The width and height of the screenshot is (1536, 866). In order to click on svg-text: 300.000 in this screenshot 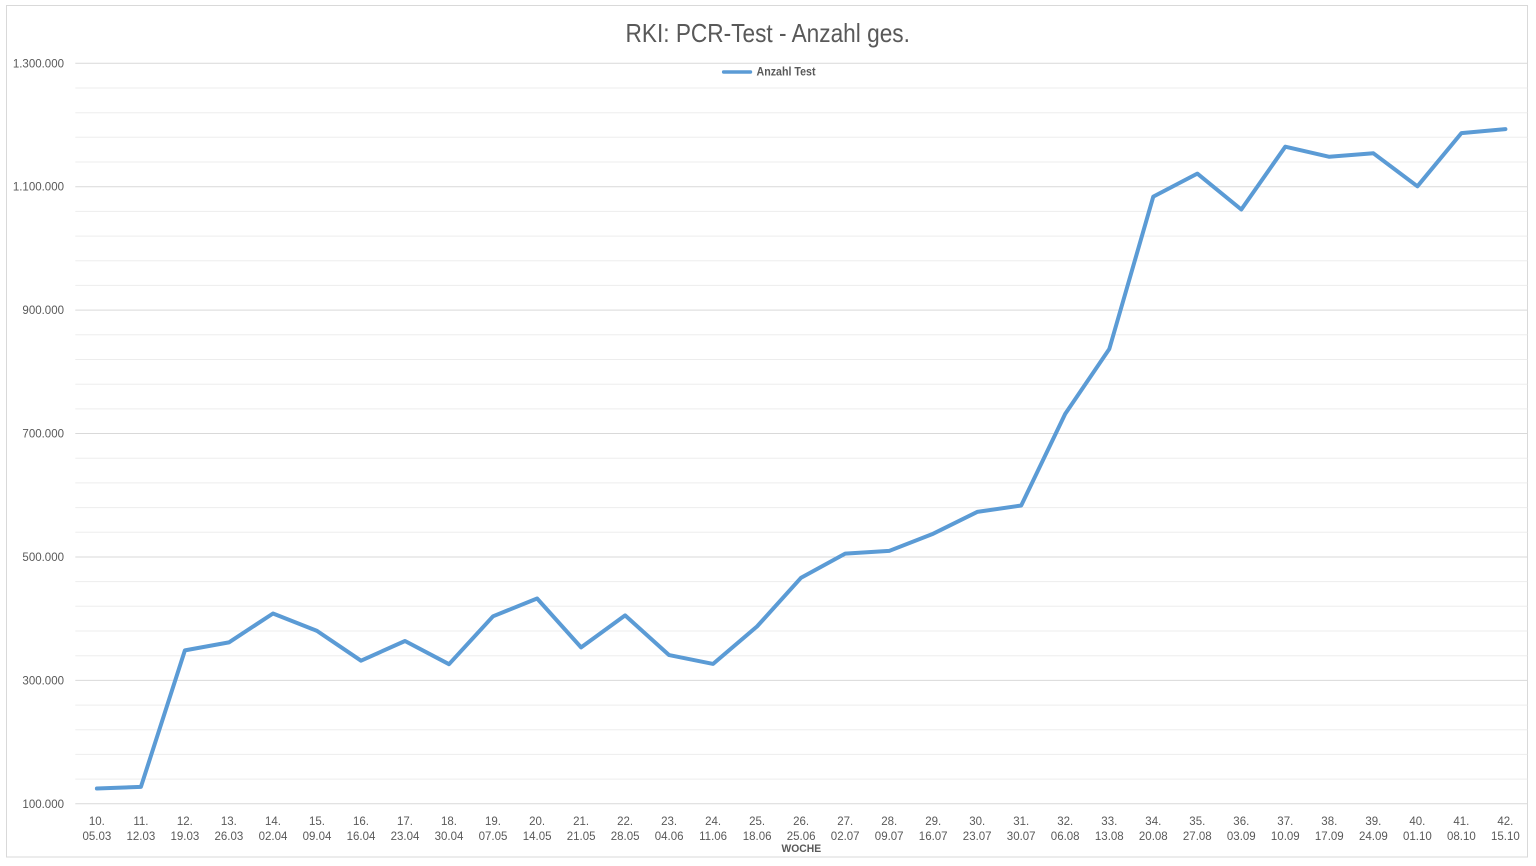, I will do `click(43, 681)`.